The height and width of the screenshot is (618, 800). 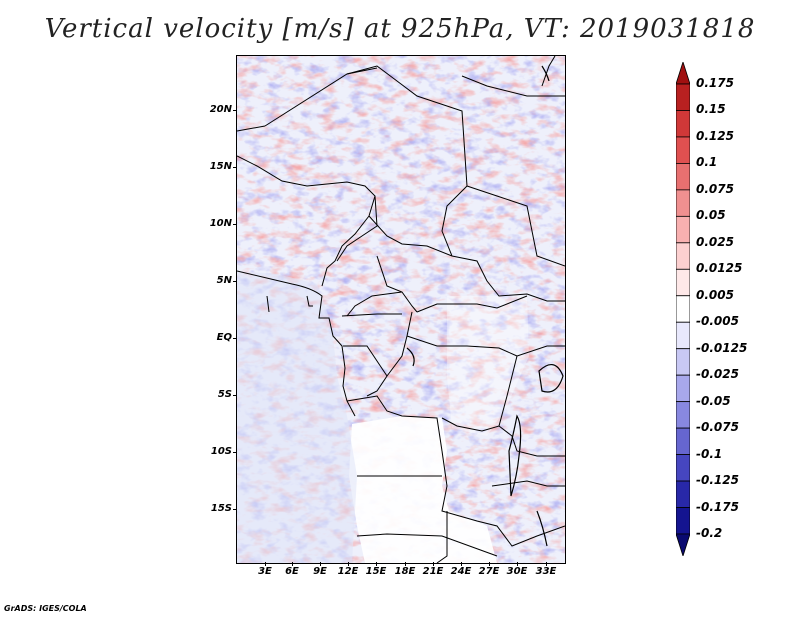 I want to click on colorbar-label: 0.025, so click(x=715, y=241).